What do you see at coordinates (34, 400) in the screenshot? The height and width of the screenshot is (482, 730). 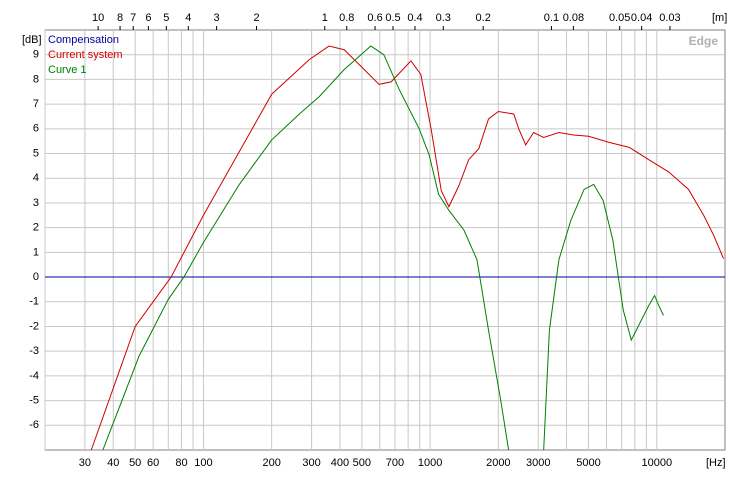 I see `y-tick-label: -5` at bounding box center [34, 400].